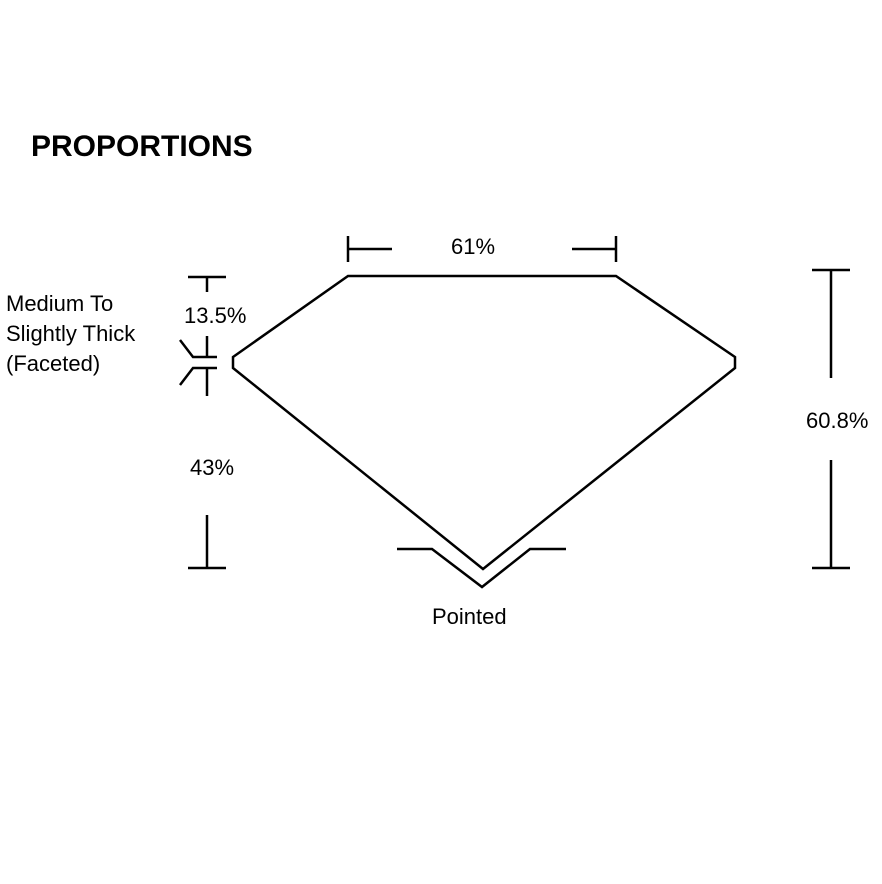 The height and width of the screenshot is (884, 882). What do you see at coordinates (53, 363) in the screenshot?
I see `girdle-label-3: (Faceted)` at bounding box center [53, 363].